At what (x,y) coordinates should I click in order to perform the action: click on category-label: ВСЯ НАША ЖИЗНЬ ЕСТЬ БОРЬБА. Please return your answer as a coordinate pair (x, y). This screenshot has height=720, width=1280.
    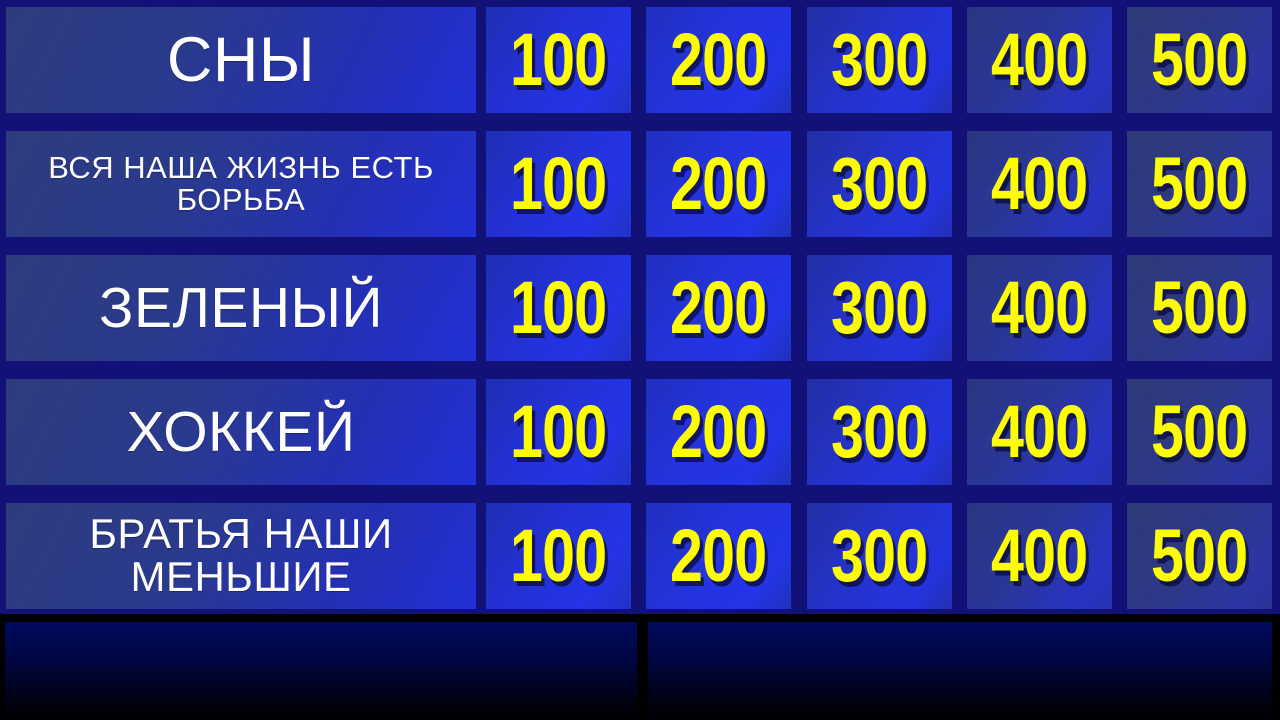
    Looking at the image, I should click on (241, 183).